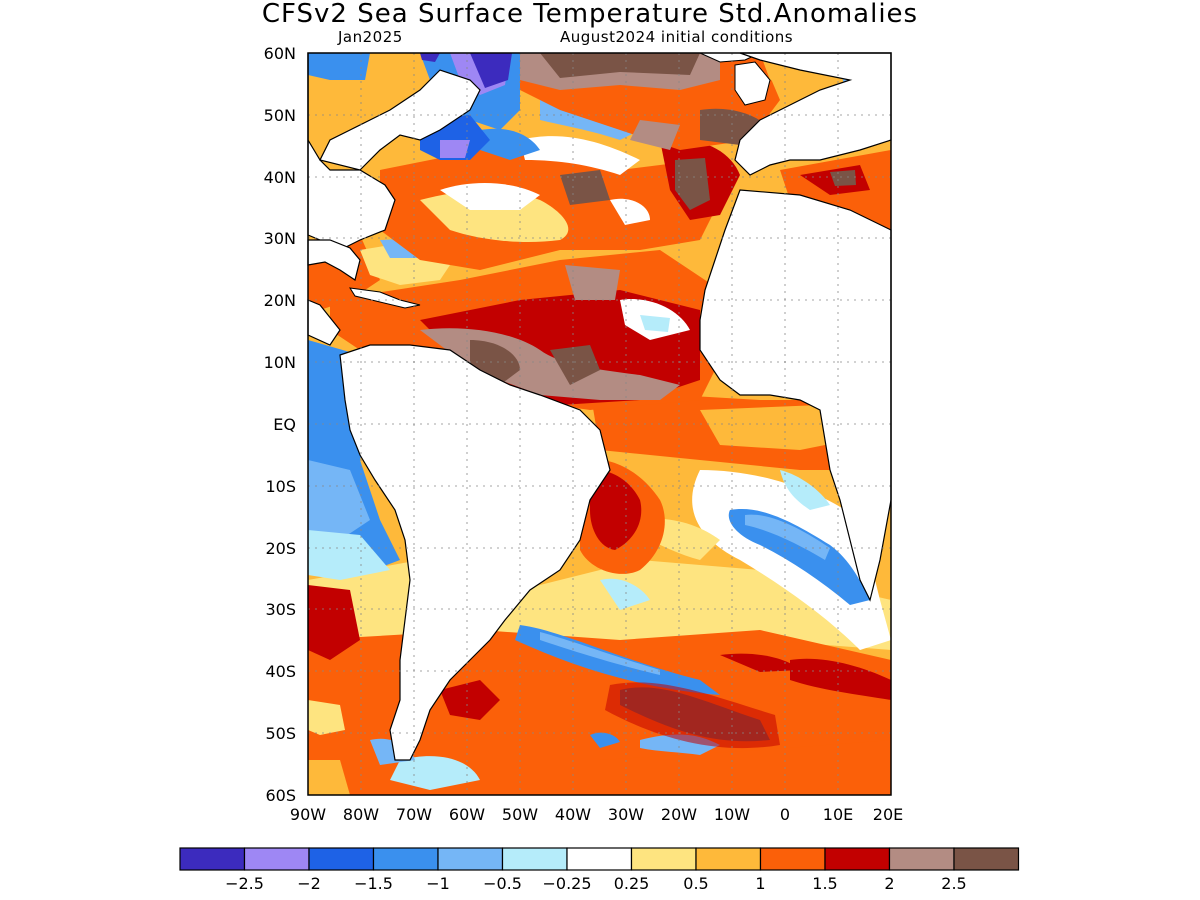 Image resolution: width=1200 pixels, height=900 pixels. What do you see at coordinates (309, 883) in the screenshot?
I see `colorbar-label: −2` at bounding box center [309, 883].